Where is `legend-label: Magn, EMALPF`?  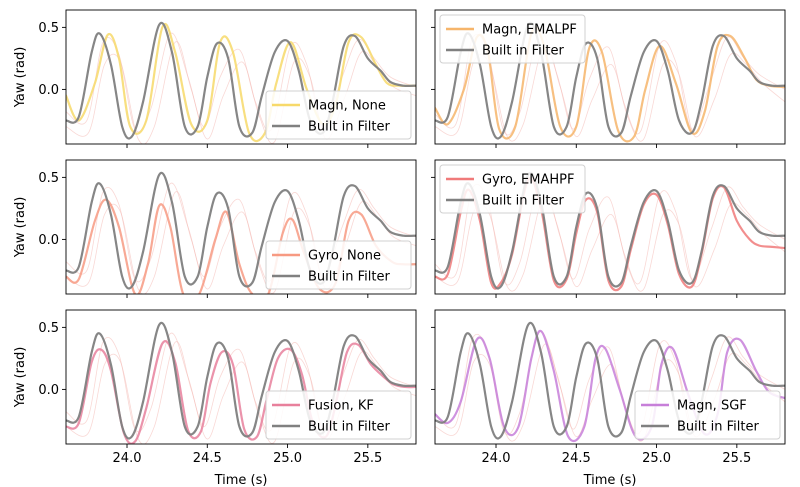 legend-label: Magn, EMALPF is located at coordinates (529, 30).